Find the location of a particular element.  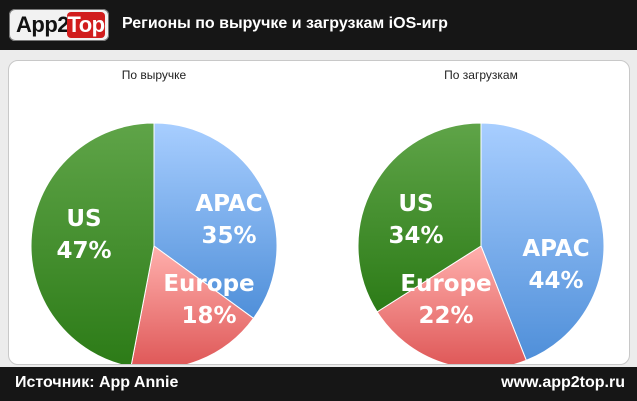

slice-value-apac: 44% is located at coordinates (555, 281).